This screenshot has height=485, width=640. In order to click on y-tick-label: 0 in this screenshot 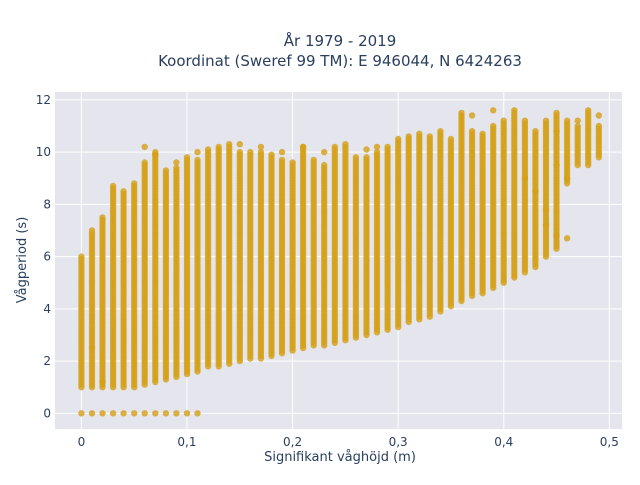, I will do `click(47, 413)`.